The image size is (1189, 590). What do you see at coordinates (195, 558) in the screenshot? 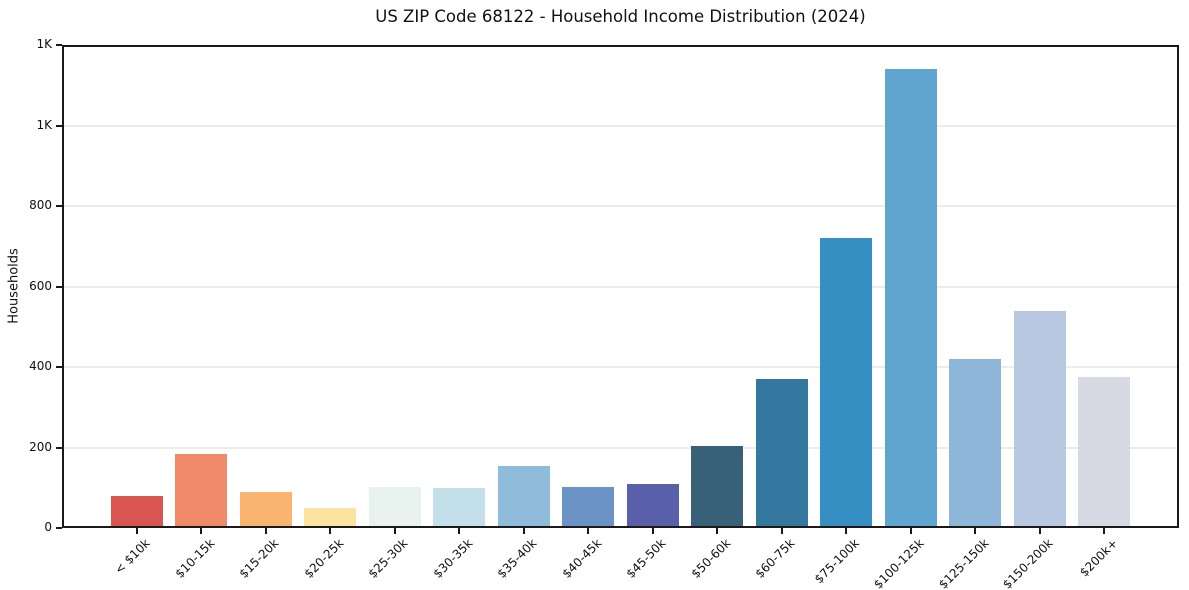
I see `x-tick-label: $10-15k` at bounding box center [195, 558].